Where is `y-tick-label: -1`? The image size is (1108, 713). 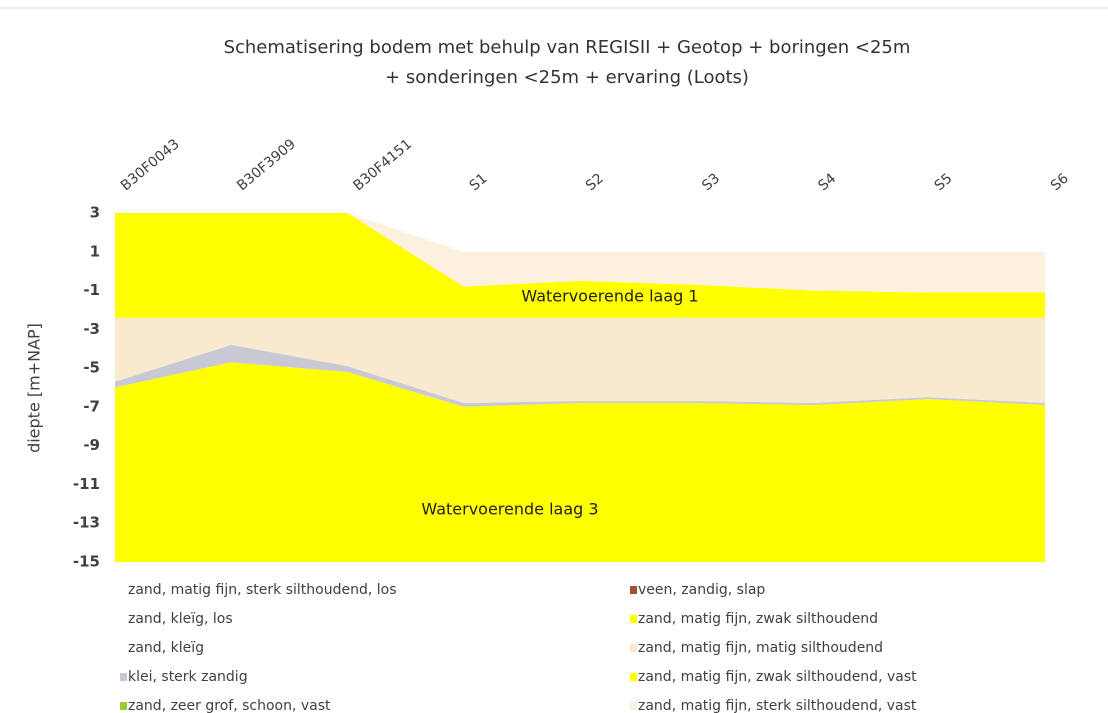 y-tick-label: -1 is located at coordinates (91, 290).